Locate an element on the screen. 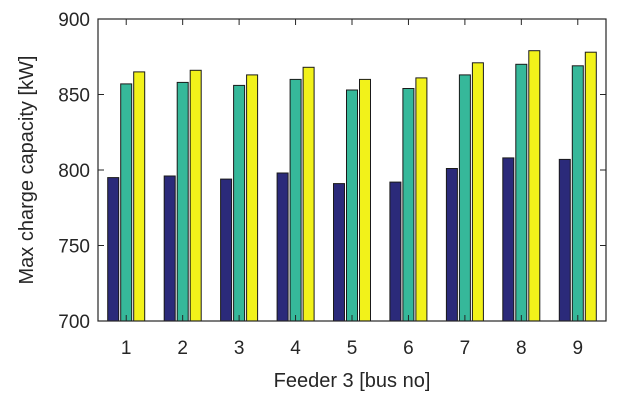  x-tick-label-6: 6 is located at coordinates (408, 348).